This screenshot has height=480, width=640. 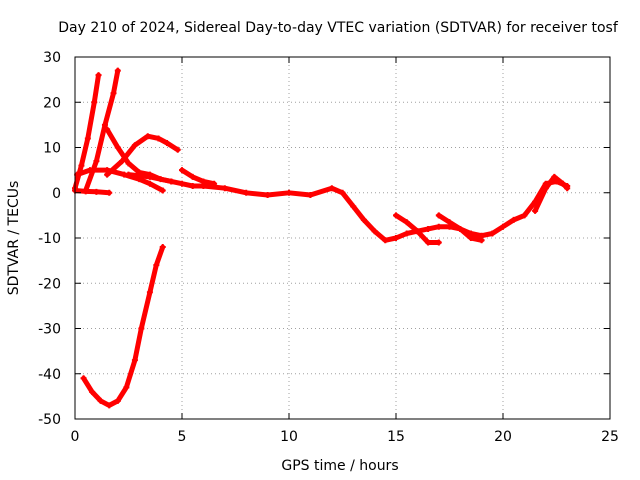 I want to click on y-tick-label: -50, so click(x=49, y=420).